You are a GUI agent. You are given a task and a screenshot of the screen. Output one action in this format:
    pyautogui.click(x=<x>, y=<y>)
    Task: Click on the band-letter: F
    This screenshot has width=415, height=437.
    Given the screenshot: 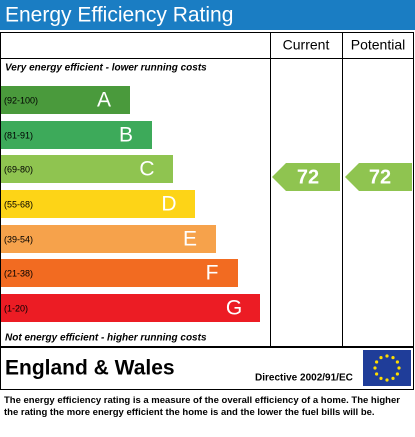 What is the action you would take?
    pyautogui.click(x=212, y=273)
    